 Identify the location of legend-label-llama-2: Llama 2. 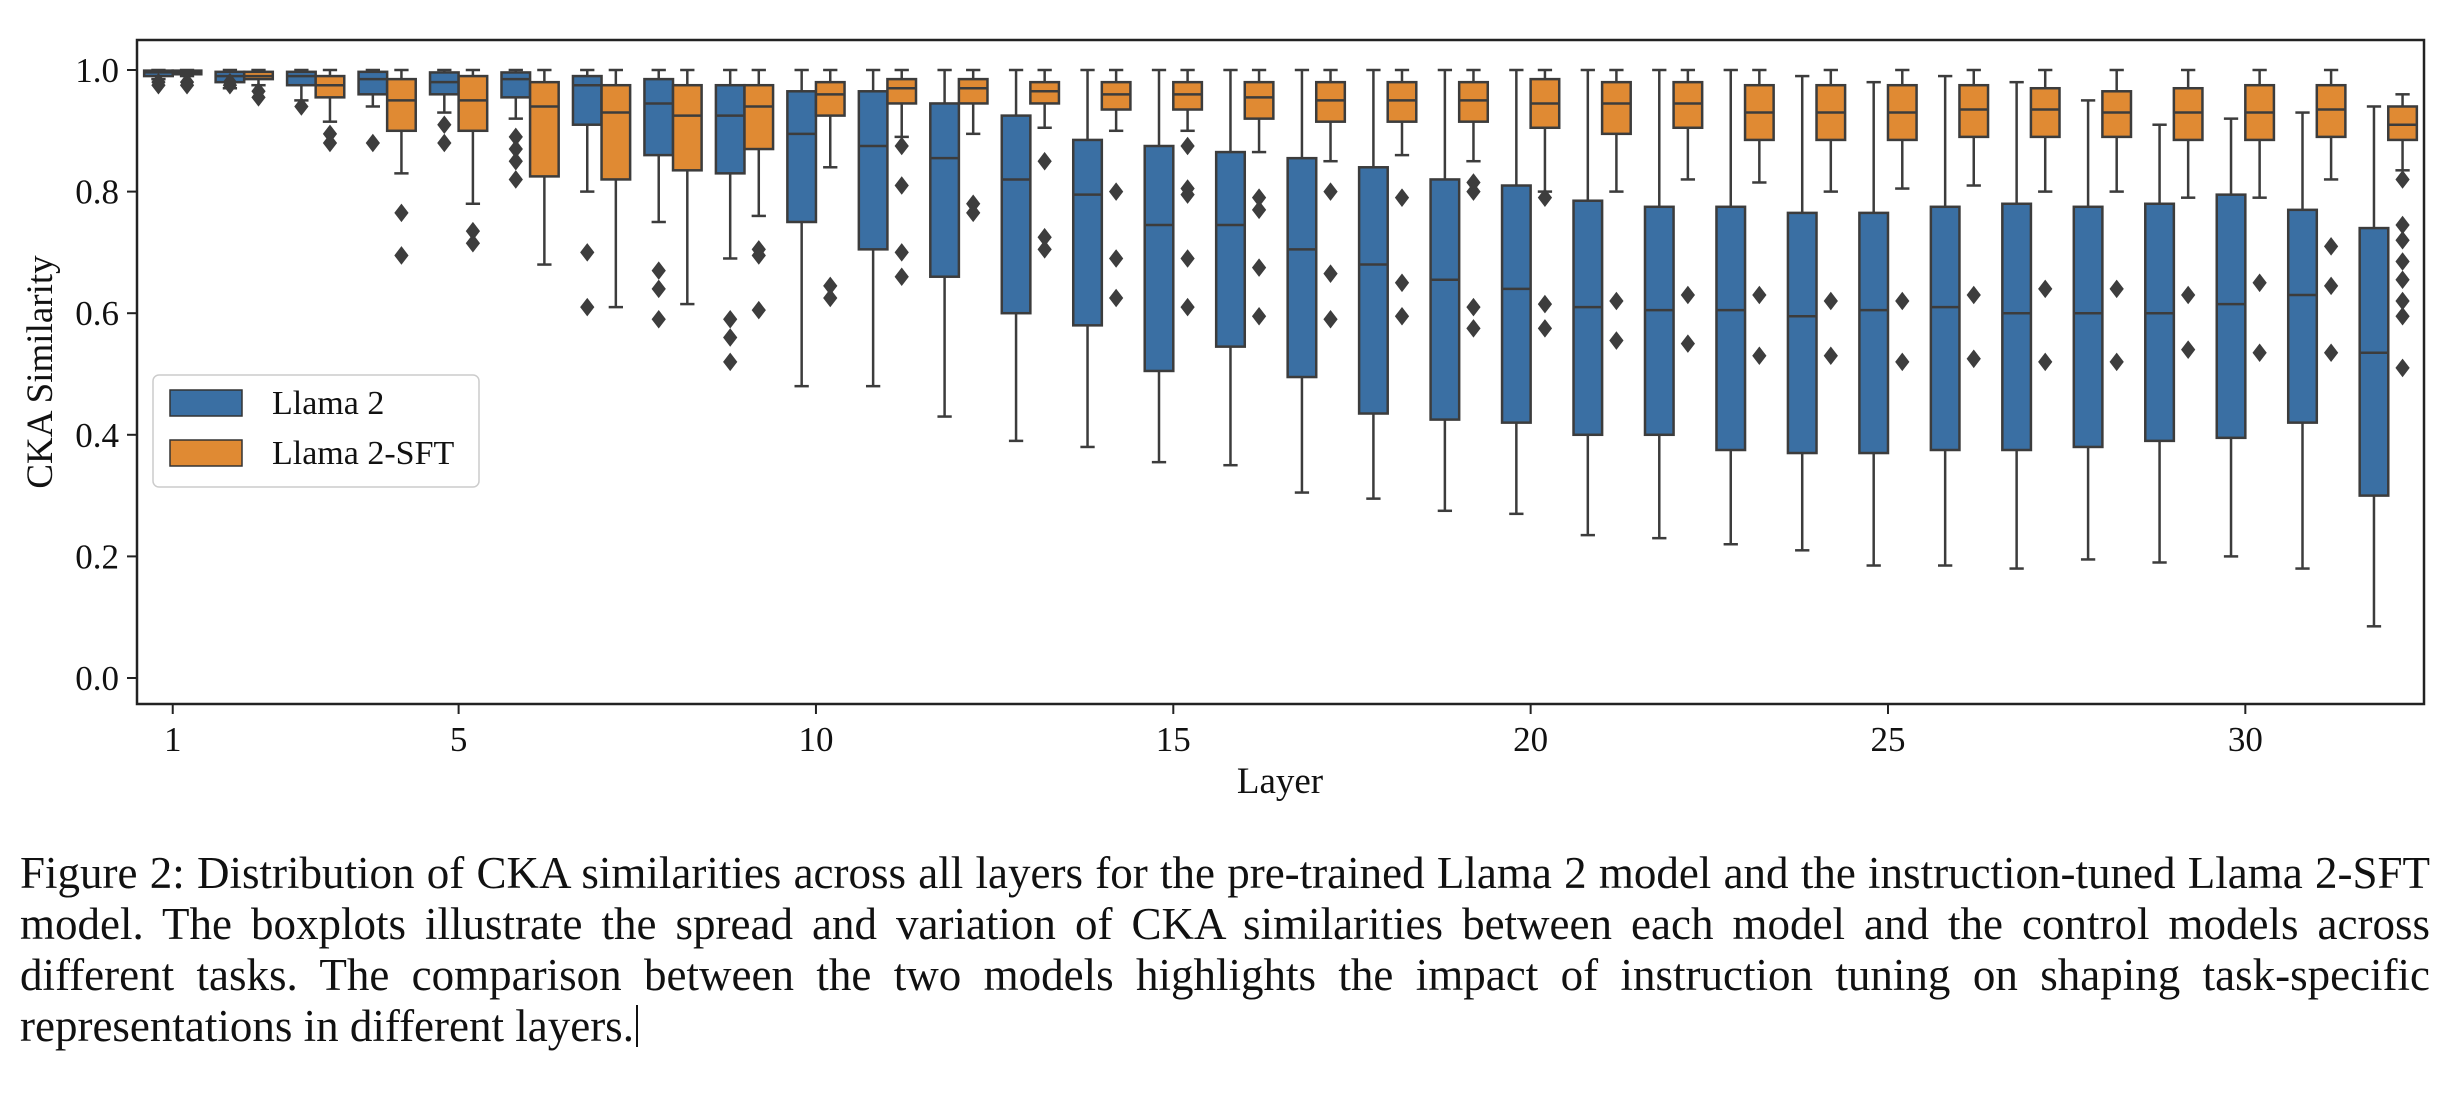
(328, 403).